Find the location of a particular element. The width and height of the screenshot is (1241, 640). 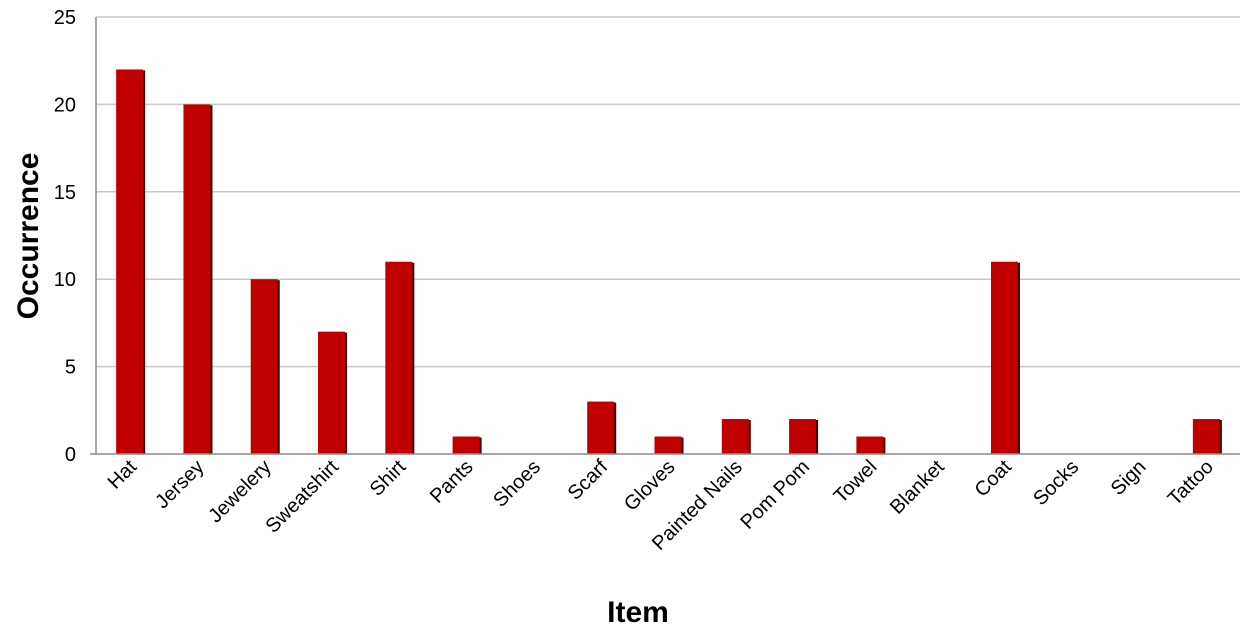

x-tick-label: Jewelery is located at coordinates (239, 491).